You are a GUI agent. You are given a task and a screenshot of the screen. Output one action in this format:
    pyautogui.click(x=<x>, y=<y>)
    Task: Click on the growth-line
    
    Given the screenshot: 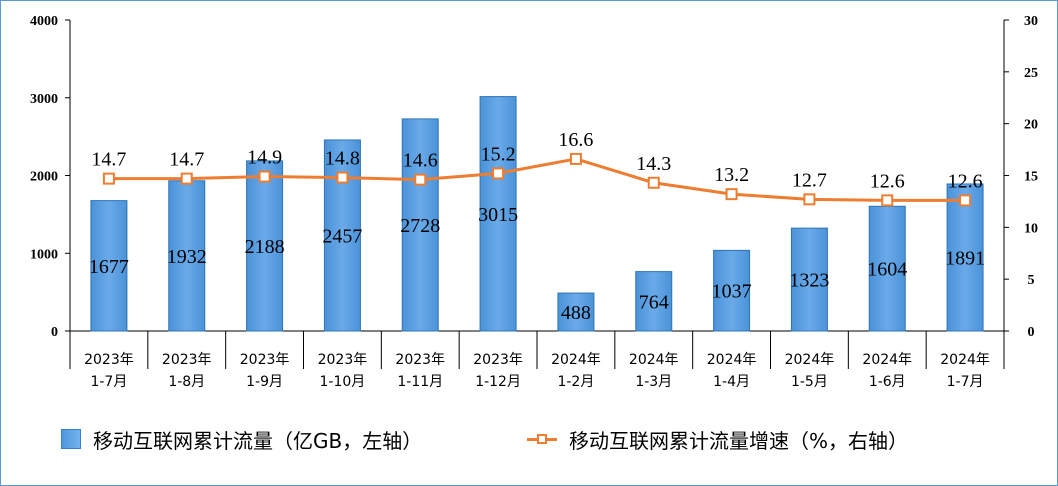 What is the action you would take?
    pyautogui.click(x=537, y=179)
    